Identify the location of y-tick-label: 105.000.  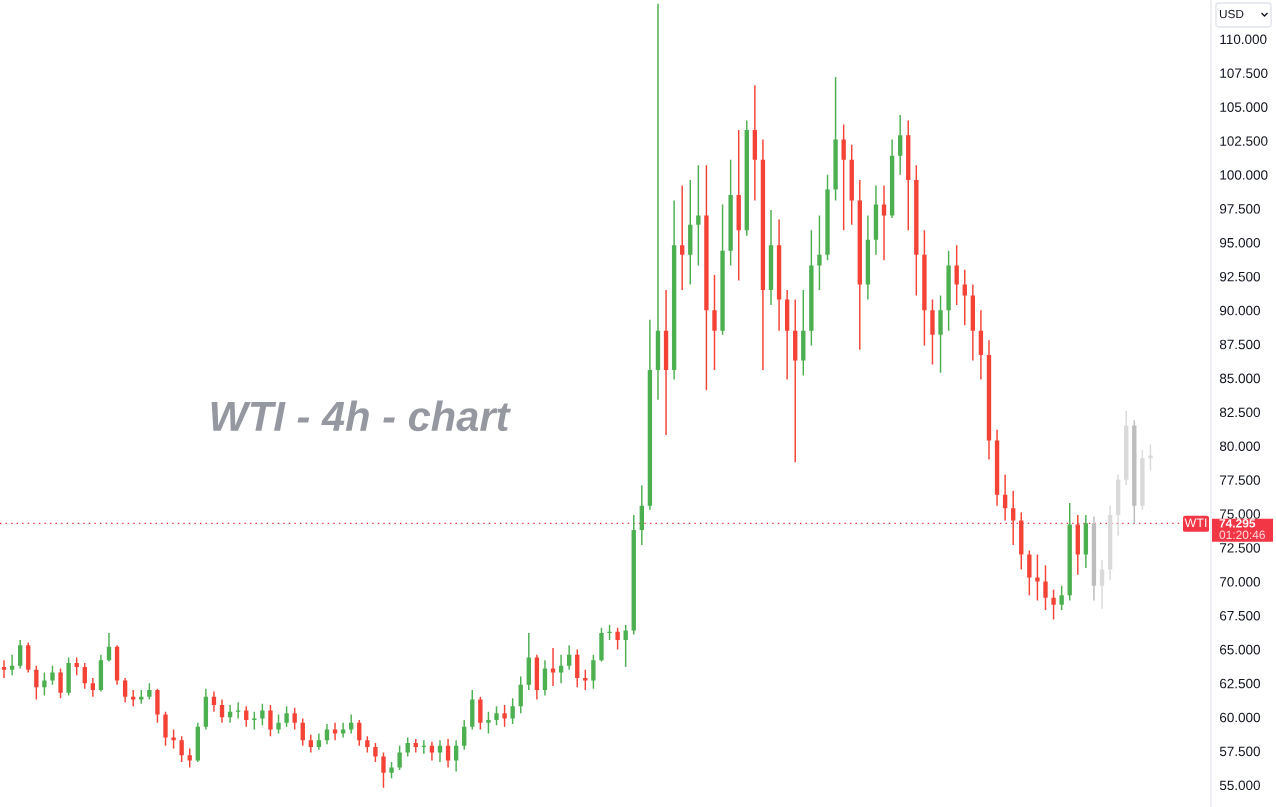
(1244, 107).